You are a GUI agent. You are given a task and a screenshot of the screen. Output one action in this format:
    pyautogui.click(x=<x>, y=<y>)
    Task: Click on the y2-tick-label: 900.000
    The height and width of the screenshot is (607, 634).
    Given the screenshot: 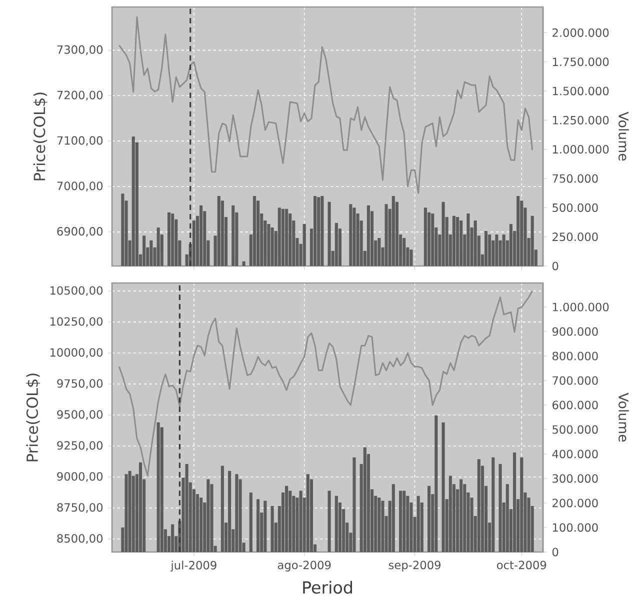 What is the action you would take?
    pyautogui.click(x=575, y=331)
    